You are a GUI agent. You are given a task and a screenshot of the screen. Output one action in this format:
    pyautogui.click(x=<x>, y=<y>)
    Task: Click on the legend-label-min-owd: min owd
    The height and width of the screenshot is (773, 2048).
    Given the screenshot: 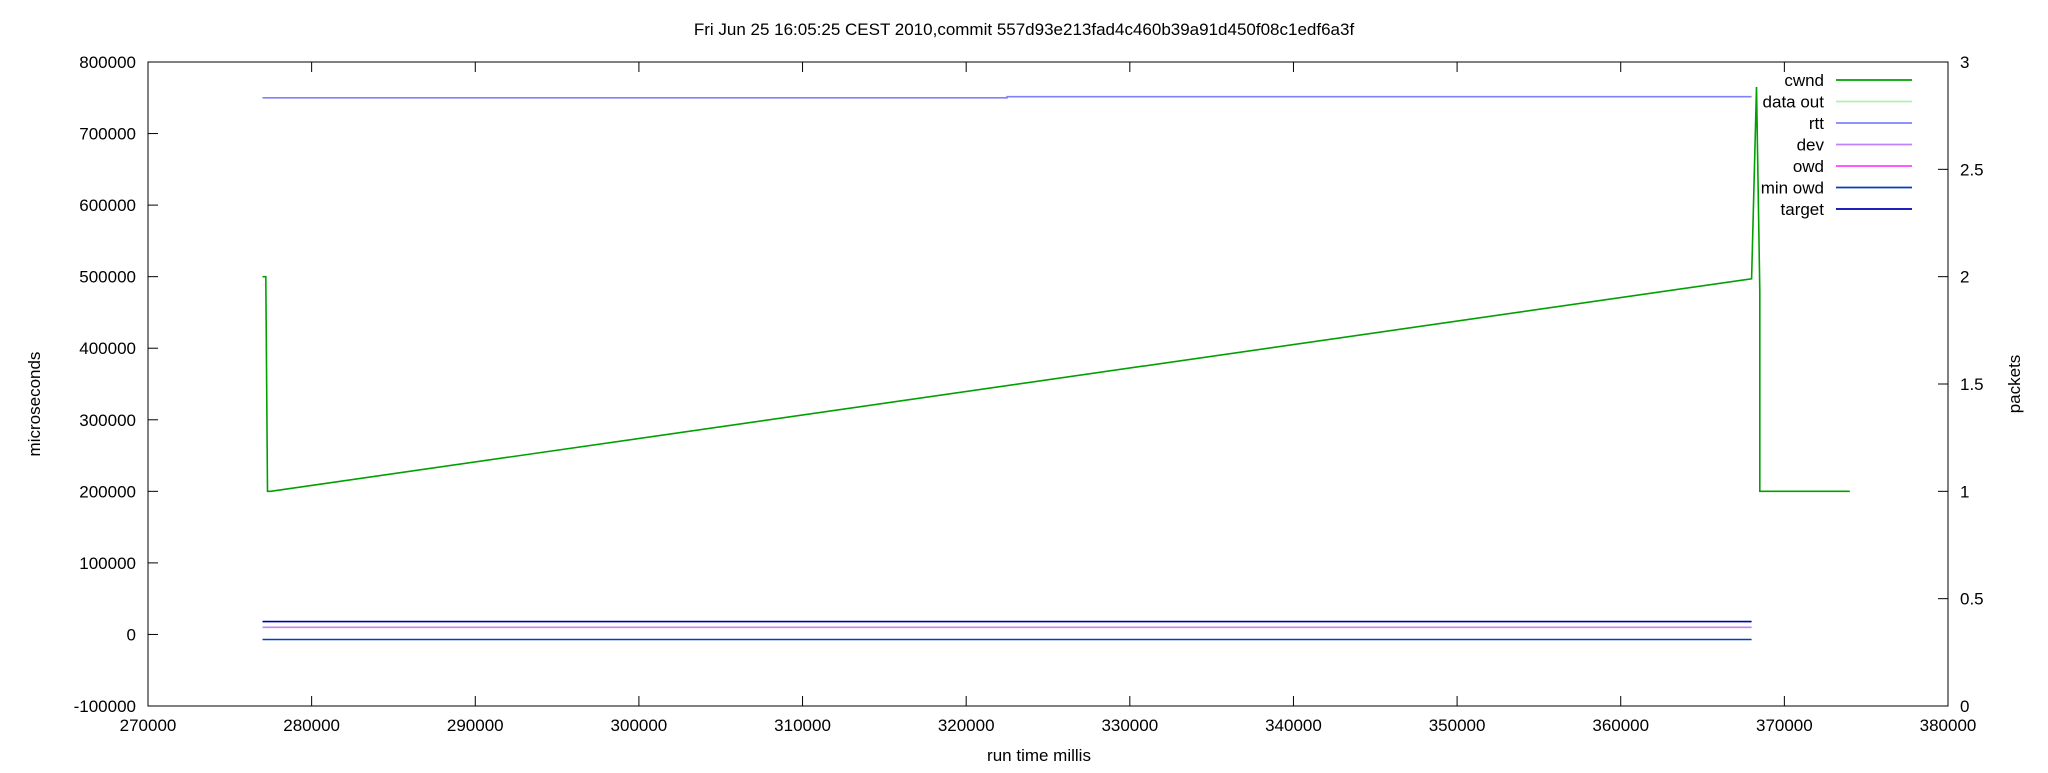 What is the action you would take?
    pyautogui.click(x=1792, y=188)
    